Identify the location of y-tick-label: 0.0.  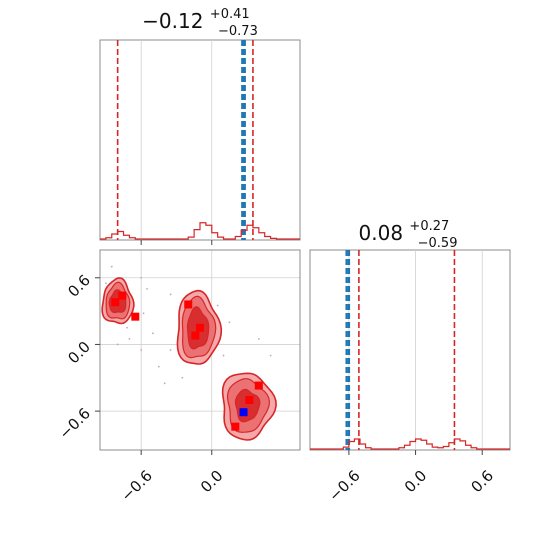
(79, 353).